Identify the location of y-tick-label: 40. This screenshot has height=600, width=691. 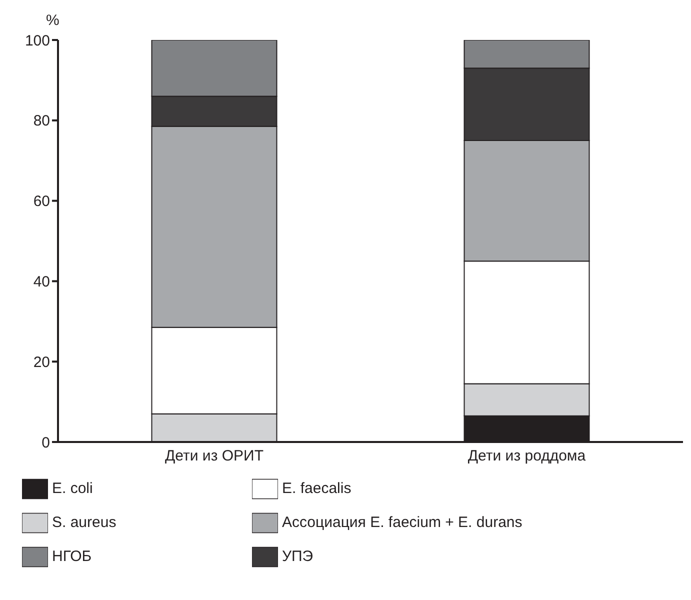
(41, 282).